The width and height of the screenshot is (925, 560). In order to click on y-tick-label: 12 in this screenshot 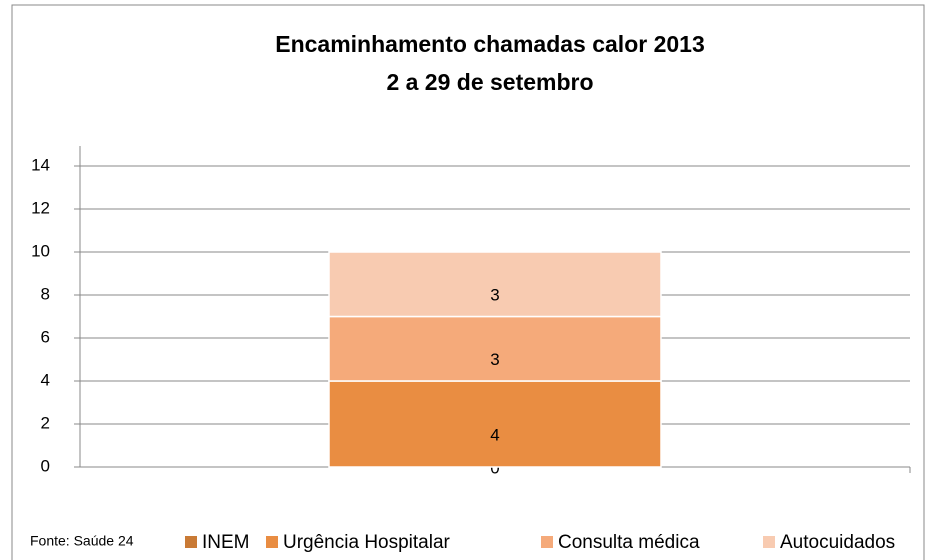, I will do `click(40, 207)`.